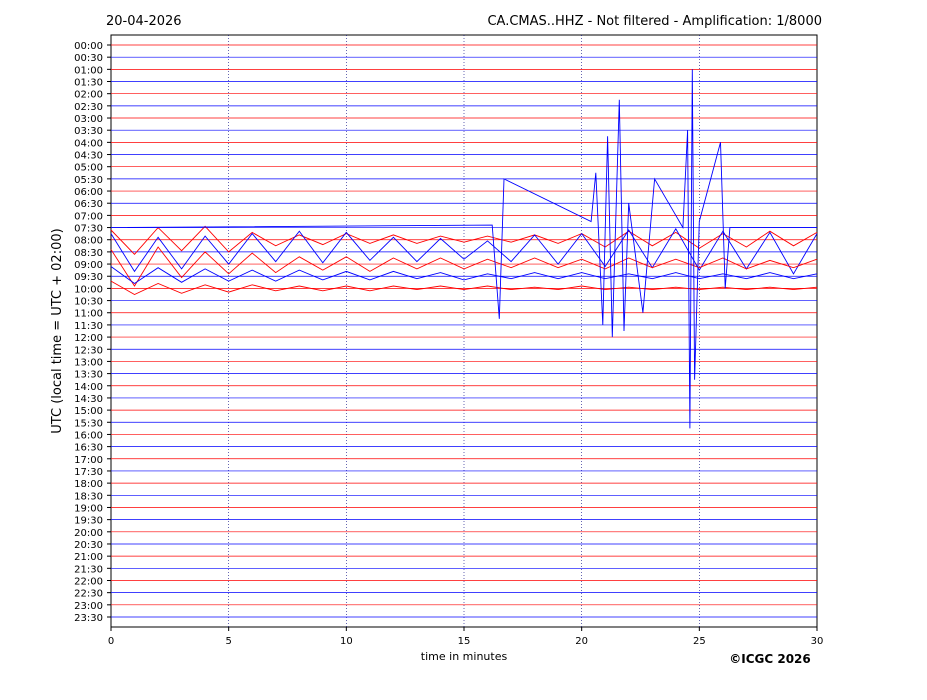 Image resolution: width=927 pixels, height=700 pixels. What do you see at coordinates (88, 156) in the screenshot?
I see `y-tick-label: 04:30` at bounding box center [88, 156].